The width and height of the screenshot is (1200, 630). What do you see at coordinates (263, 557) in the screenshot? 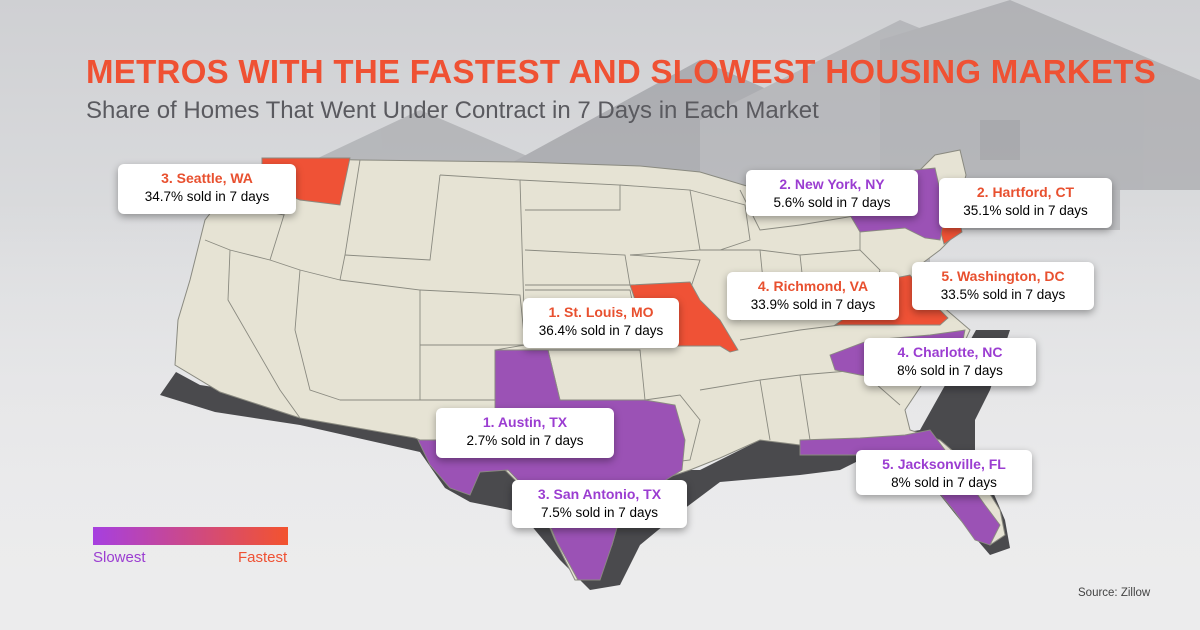
I see `legend-high-label: Fastest` at bounding box center [263, 557].